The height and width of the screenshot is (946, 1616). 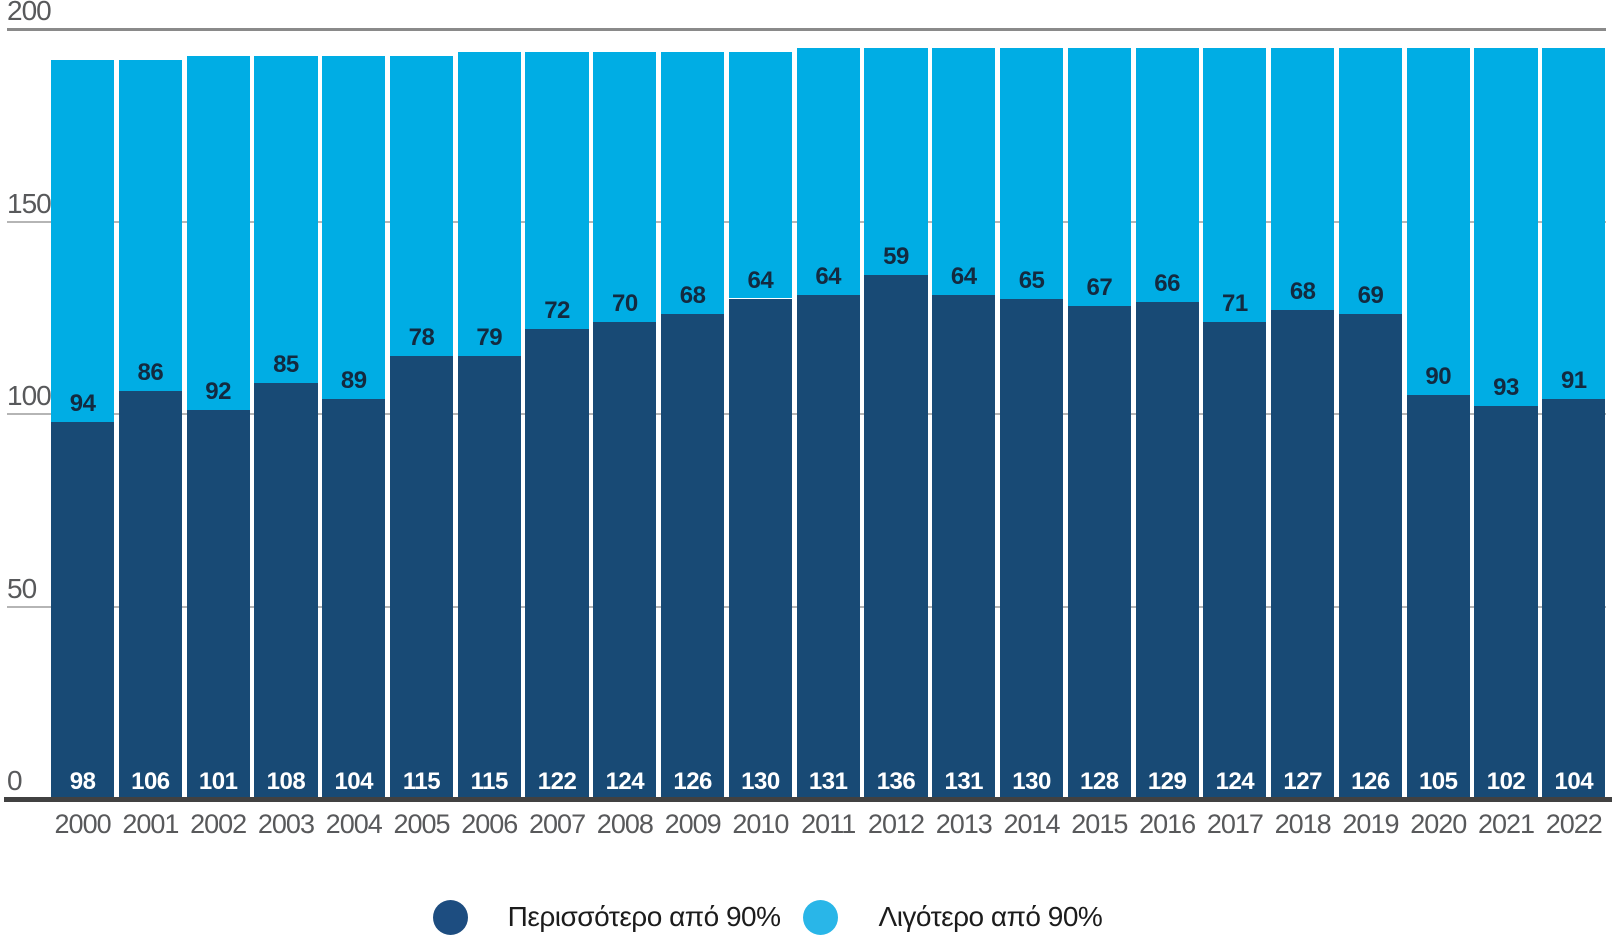 What do you see at coordinates (354, 824) in the screenshot?
I see `x-axis-tick-label: 2004` at bounding box center [354, 824].